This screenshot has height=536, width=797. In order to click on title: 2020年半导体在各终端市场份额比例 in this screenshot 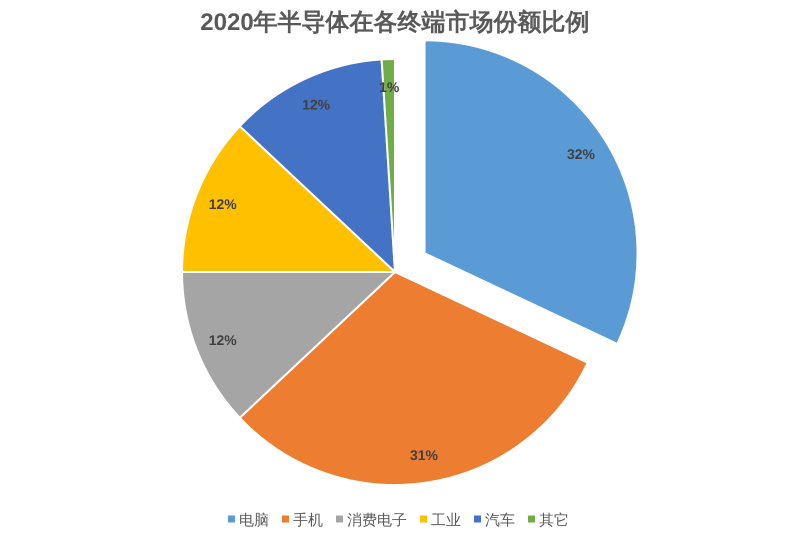, I will do `click(395, 22)`.